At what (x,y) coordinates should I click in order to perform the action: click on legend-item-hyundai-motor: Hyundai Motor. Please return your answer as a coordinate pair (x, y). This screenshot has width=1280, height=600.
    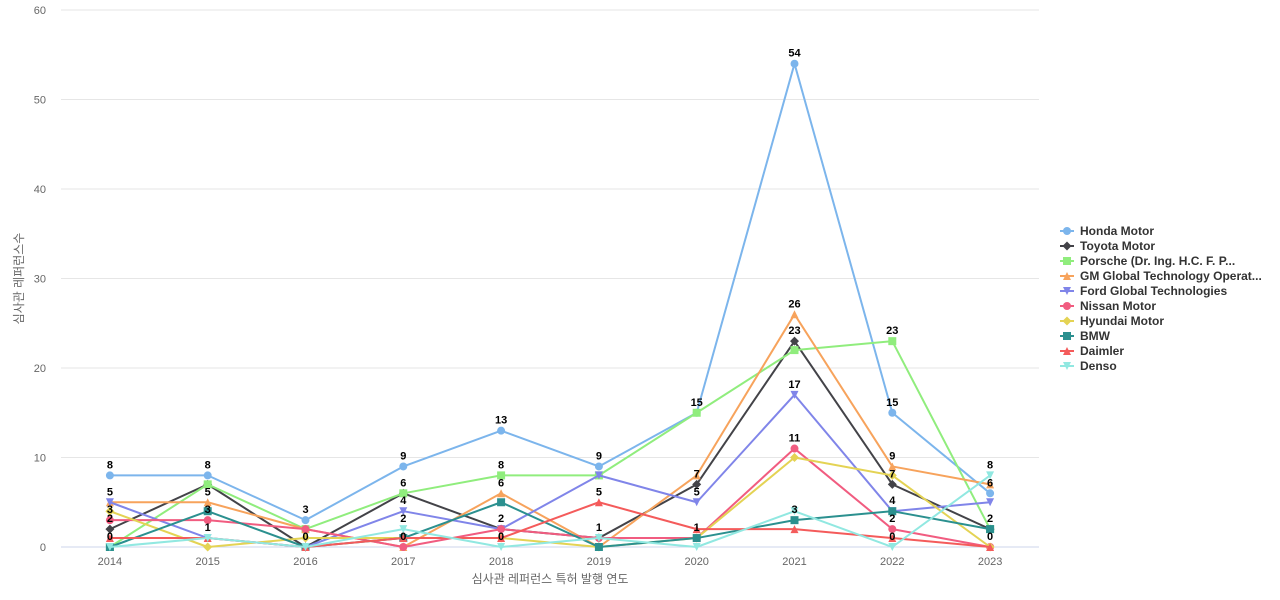
    Looking at the image, I should click on (1112, 321).